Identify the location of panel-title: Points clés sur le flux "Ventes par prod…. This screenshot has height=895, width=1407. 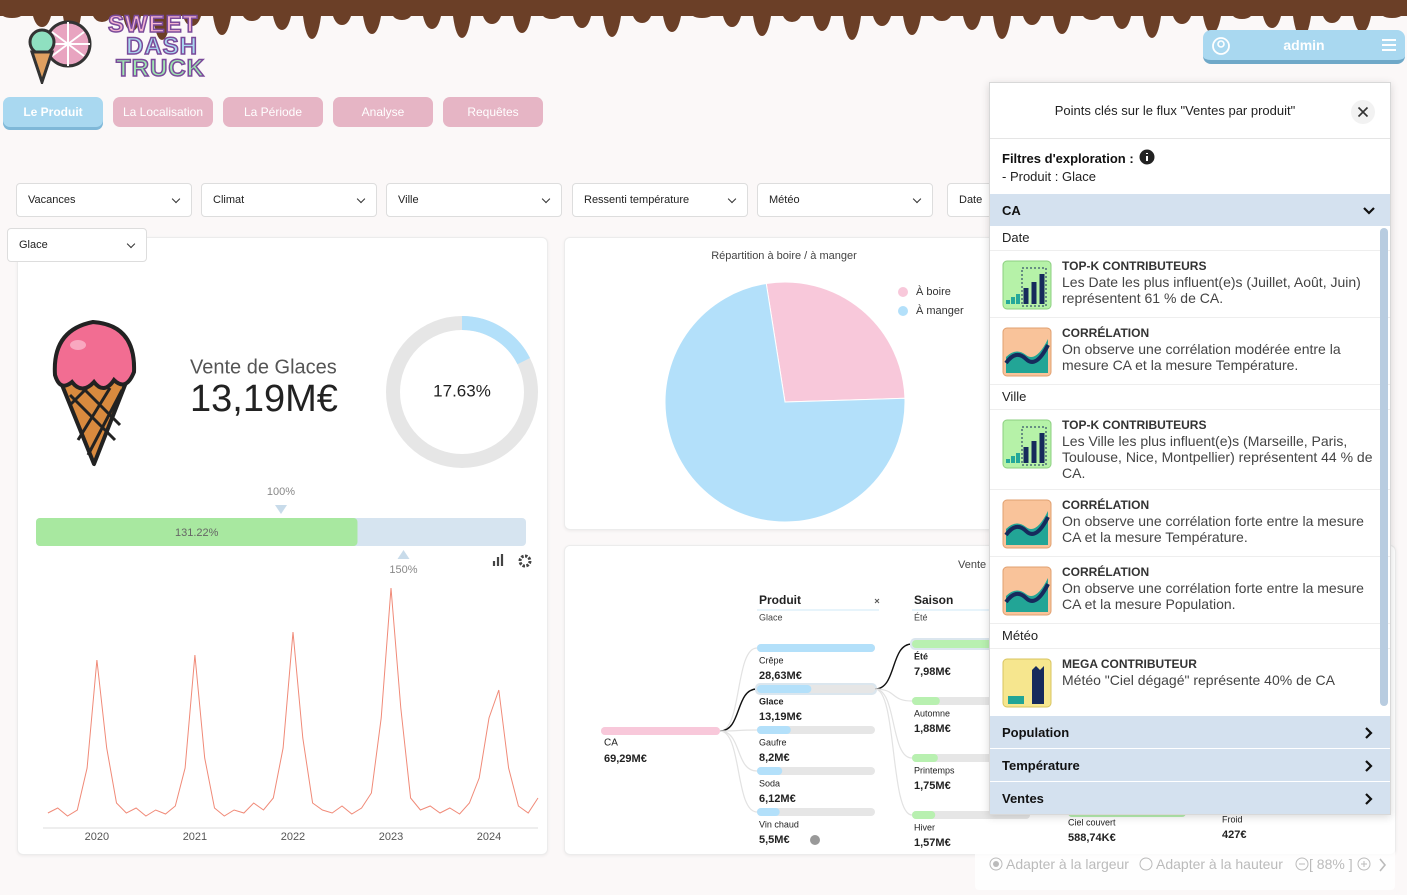
(1175, 110).